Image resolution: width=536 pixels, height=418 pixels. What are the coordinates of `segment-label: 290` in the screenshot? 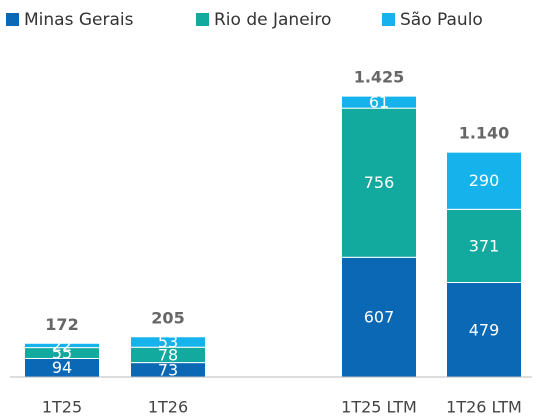 It's located at (484, 180).